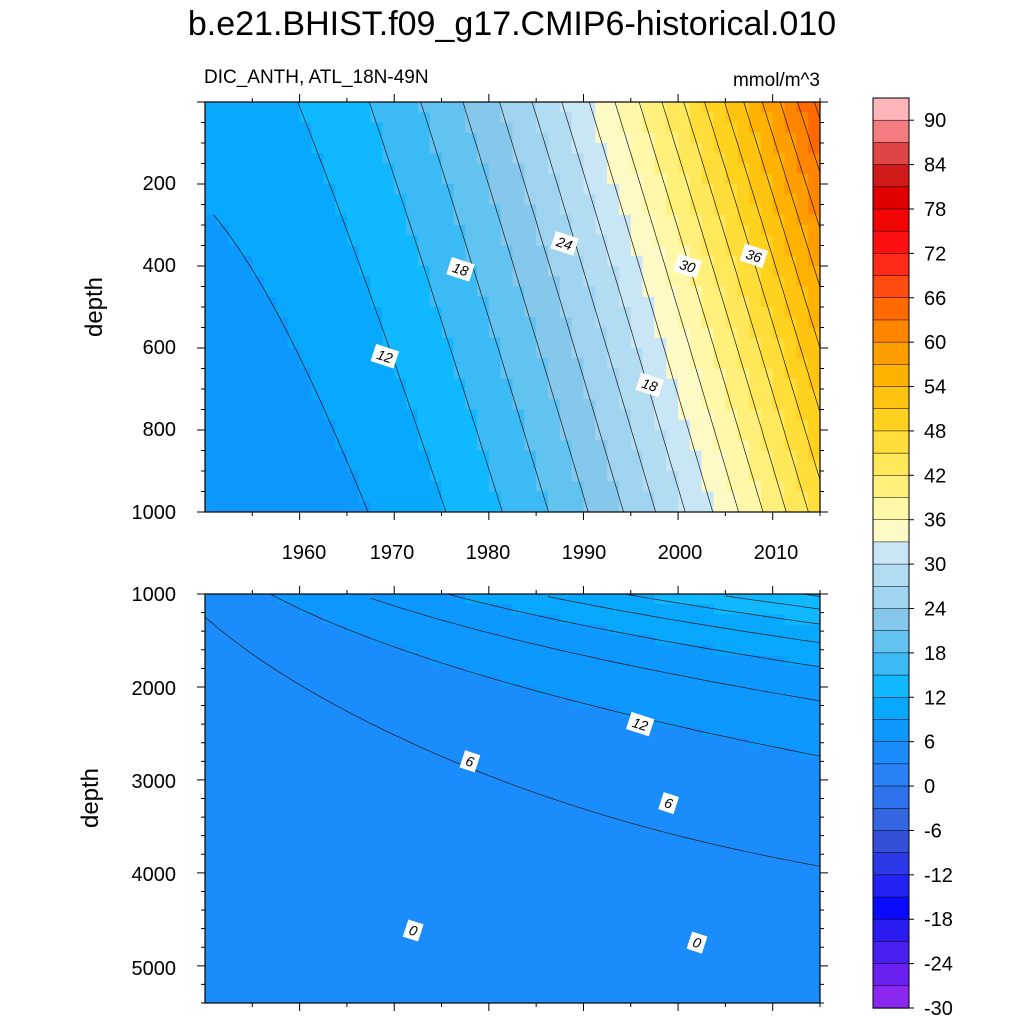 The width and height of the screenshot is (1024, 1024). I want to click on colorbar-swatch, so click(891, 575).